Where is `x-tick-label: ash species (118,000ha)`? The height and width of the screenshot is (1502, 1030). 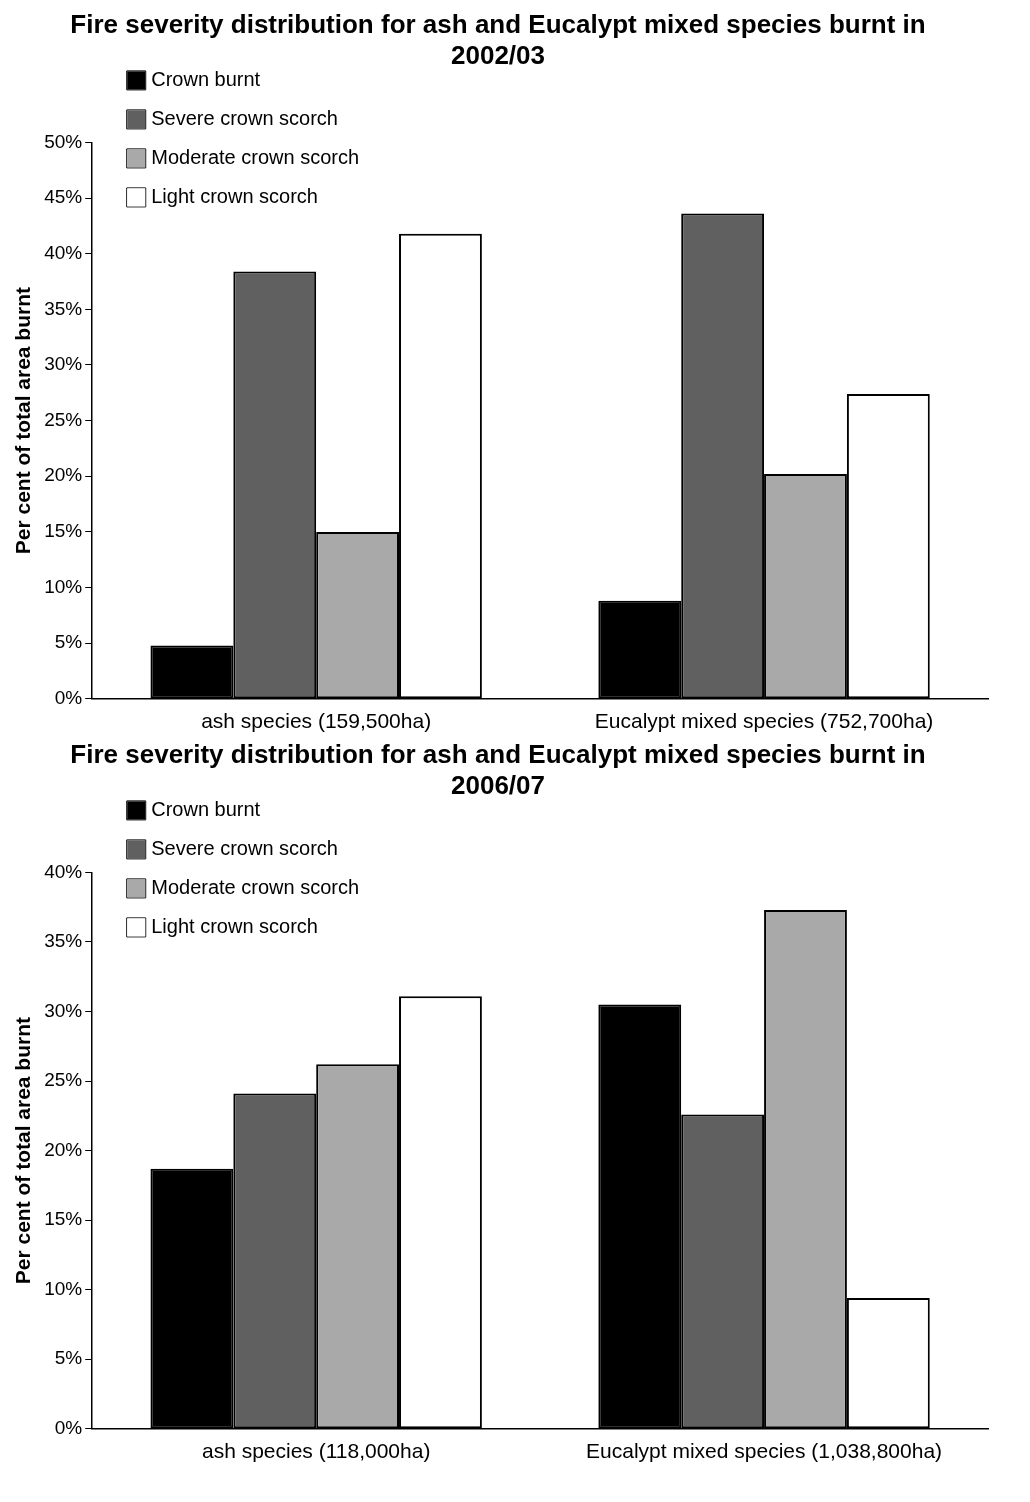
x-tick-label: ash species (118,000ha) is located at coordinates (316, 1451).